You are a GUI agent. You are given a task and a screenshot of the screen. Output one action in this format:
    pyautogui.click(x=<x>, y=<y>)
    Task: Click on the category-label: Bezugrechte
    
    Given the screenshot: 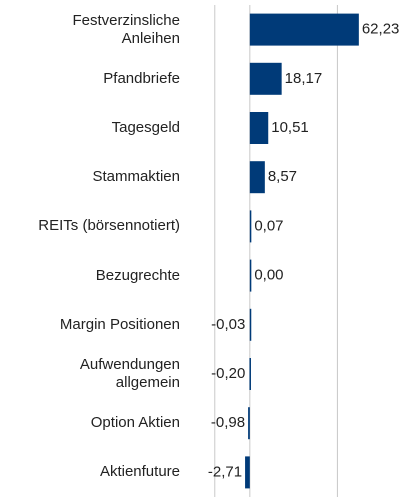 What is the action you would take?
    pyautogui.click(x=137, y=275)
    